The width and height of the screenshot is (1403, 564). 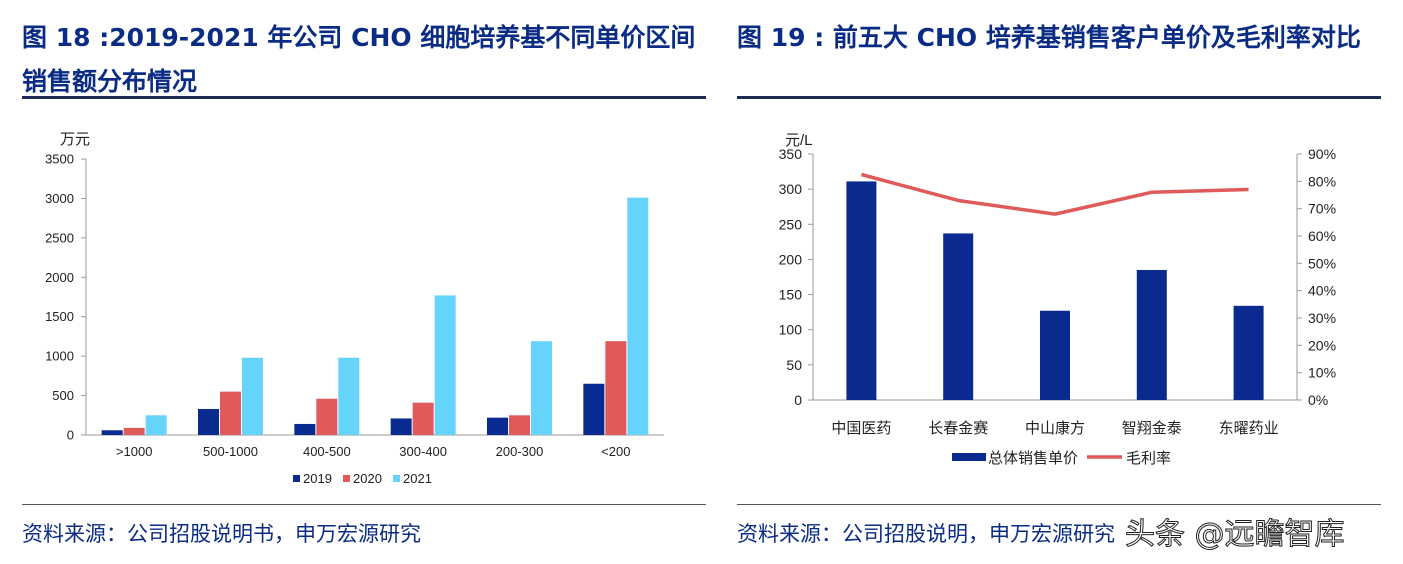 I want to click on y-tick-label: 300, so click(x=791, y=189).